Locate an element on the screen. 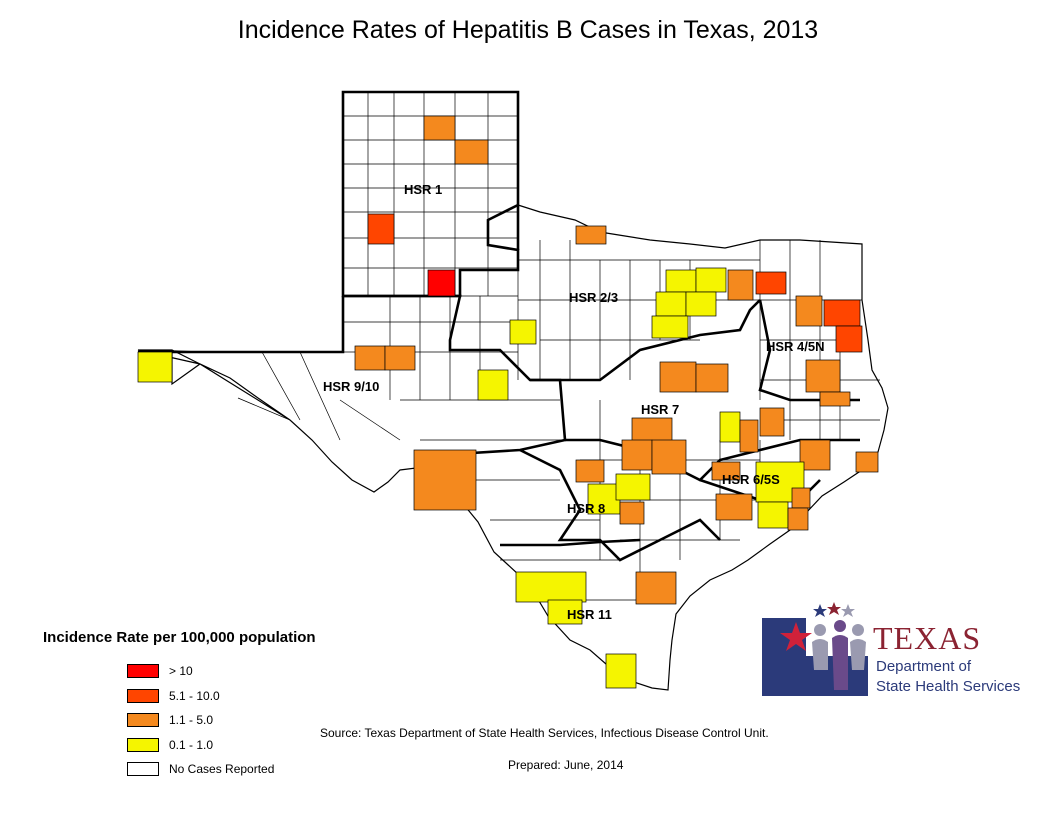  region-label: HSR 9/10 is located at coordinates (351, 386).